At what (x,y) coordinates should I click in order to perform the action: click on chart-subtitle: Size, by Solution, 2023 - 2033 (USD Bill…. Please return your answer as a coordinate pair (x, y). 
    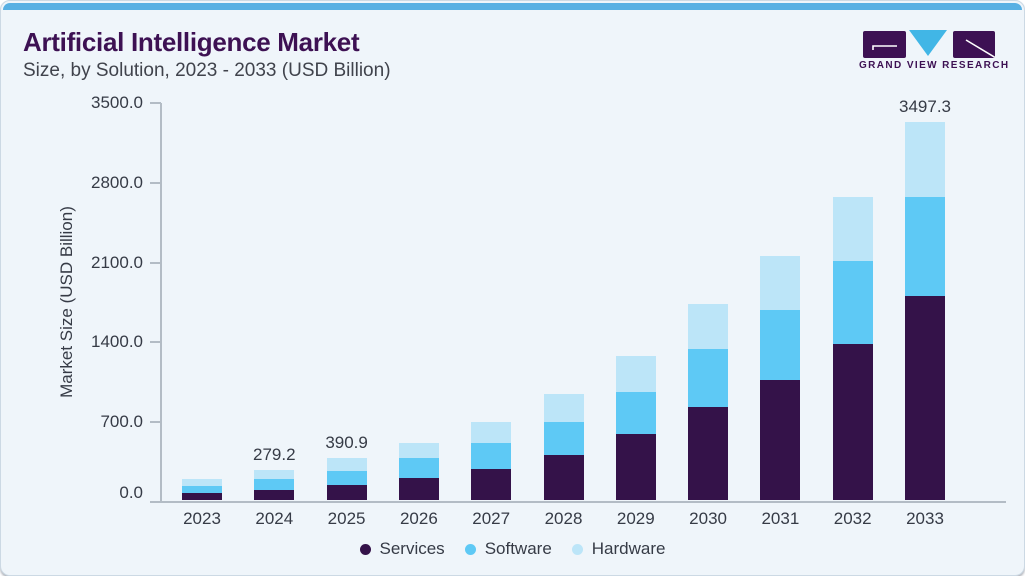
    Looking at the image, I should click on (207, 70).